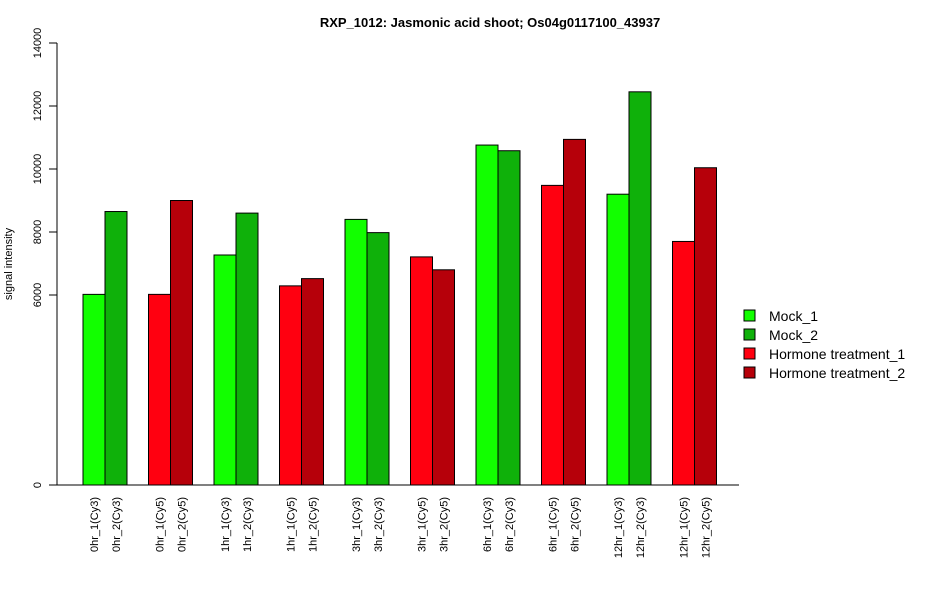 This screenshot has height=600, width=950. Describe the element at coordinates (379, 524) in the screenshot. I see `x-tick-label: 3hr_2(Cy3)` at that location.